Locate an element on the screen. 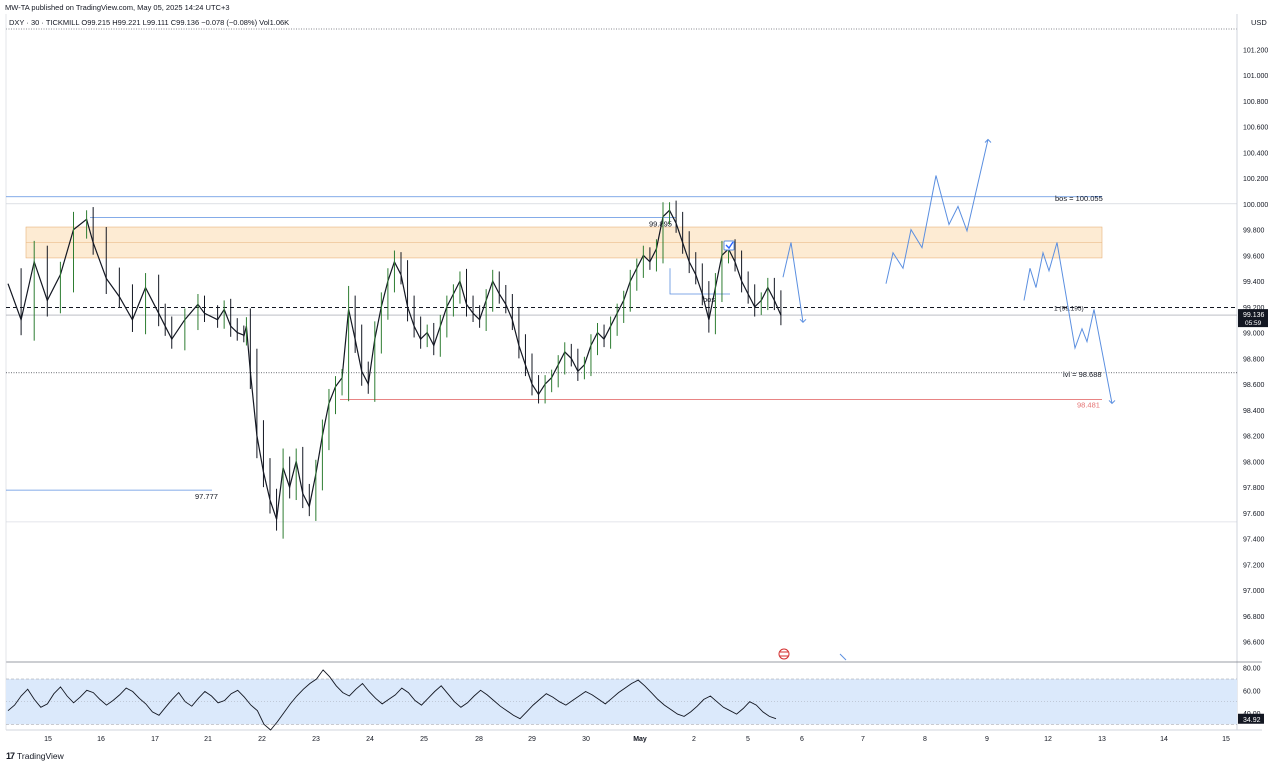  price-tick-label: 100.800 is located at coordinates (1255, 102).